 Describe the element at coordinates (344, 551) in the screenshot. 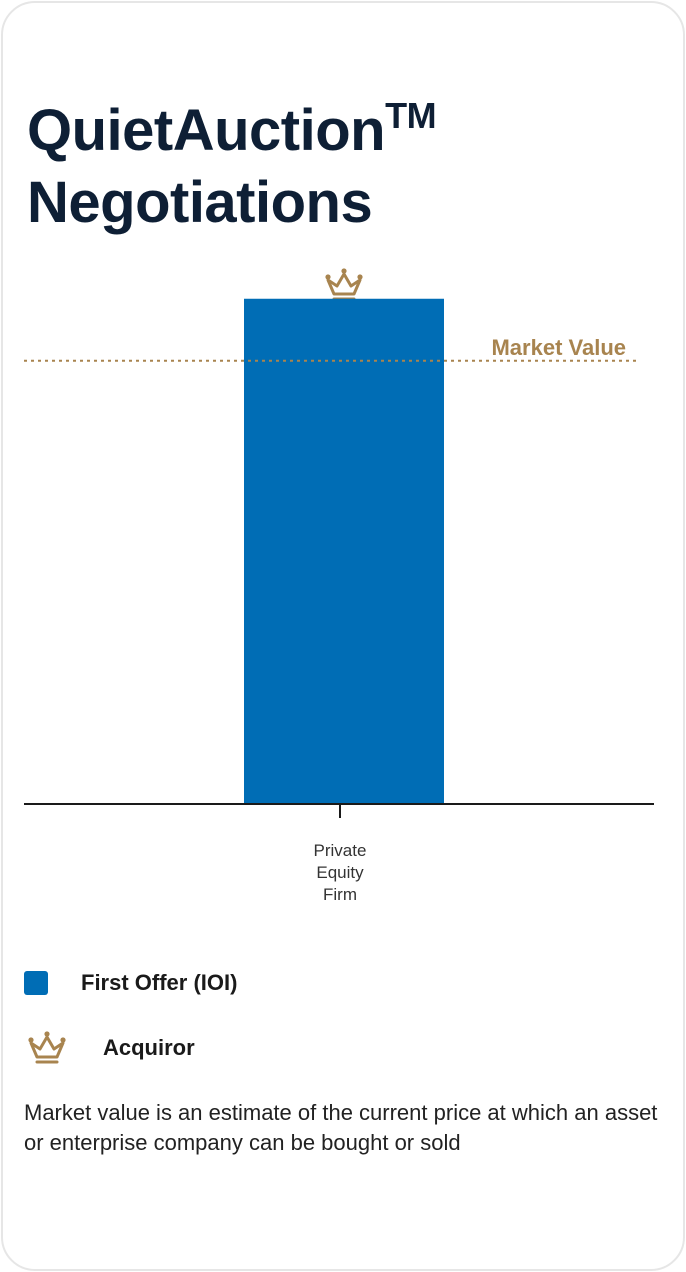

I see `bar-first-offer-private-equity-firm` at that location.